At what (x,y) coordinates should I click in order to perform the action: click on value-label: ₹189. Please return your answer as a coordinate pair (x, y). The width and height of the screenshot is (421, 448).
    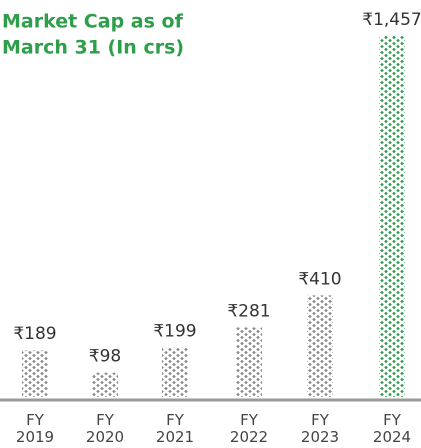
    Looking at the image, I should click on (34, 334).